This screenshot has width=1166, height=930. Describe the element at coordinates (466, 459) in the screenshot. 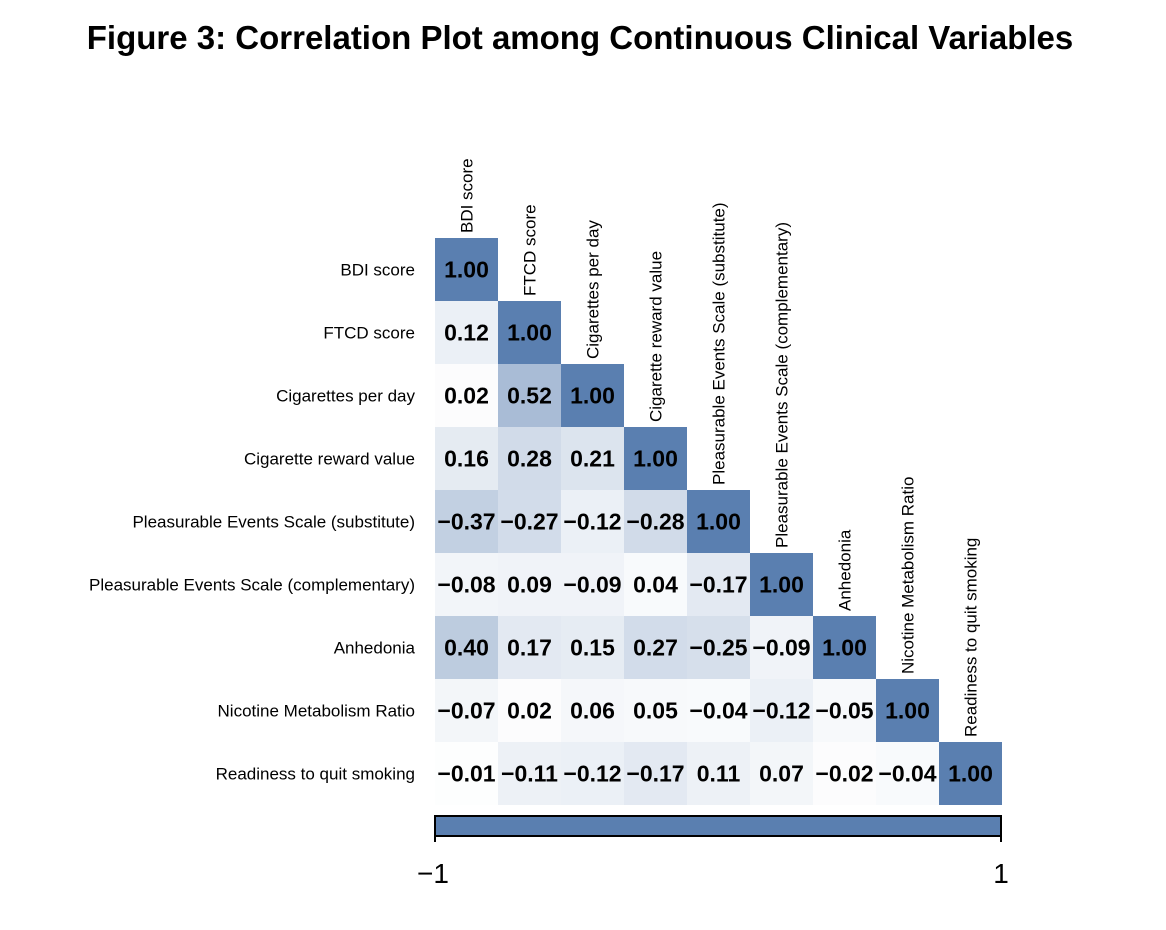

I see `cell-value-label: 0.16` at that location.